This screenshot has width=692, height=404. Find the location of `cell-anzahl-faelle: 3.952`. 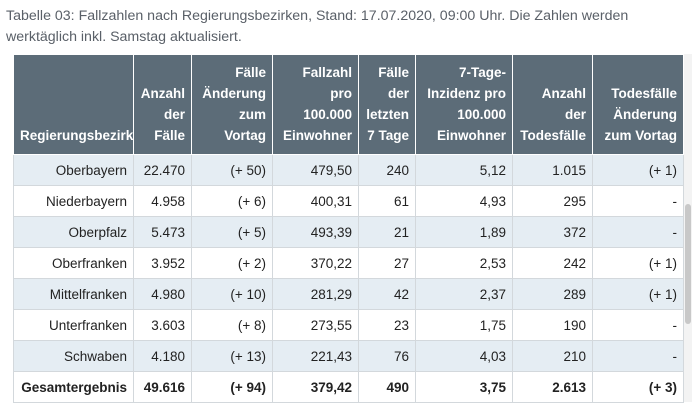

cell-anzahl-faelle: 3.952 is located at coordinates (162, 263).